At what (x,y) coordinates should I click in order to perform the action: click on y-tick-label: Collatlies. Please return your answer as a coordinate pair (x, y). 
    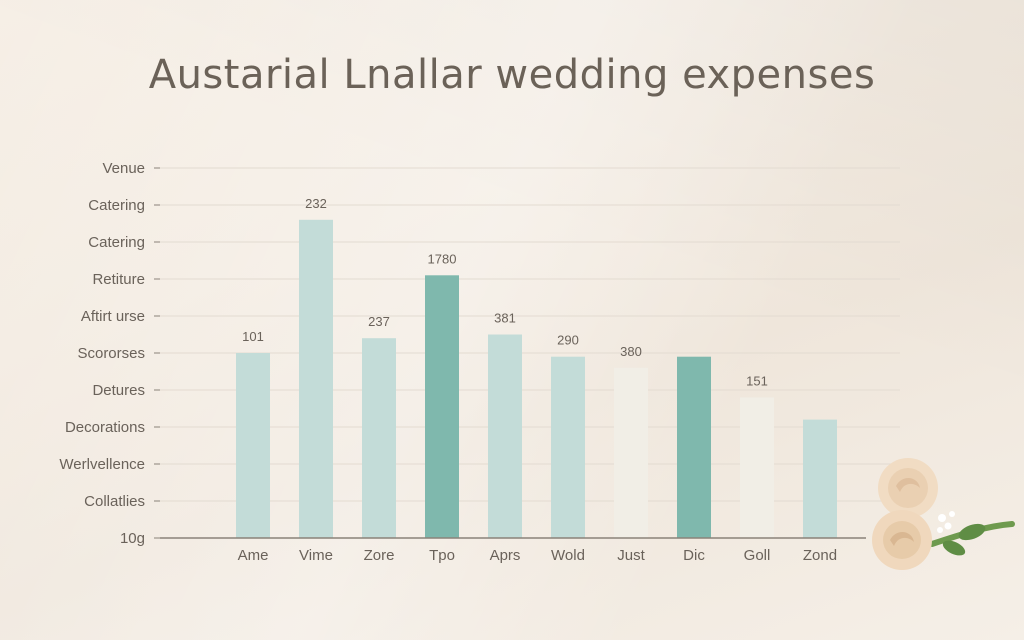
    Looking at the image, I should click on (114, 501).